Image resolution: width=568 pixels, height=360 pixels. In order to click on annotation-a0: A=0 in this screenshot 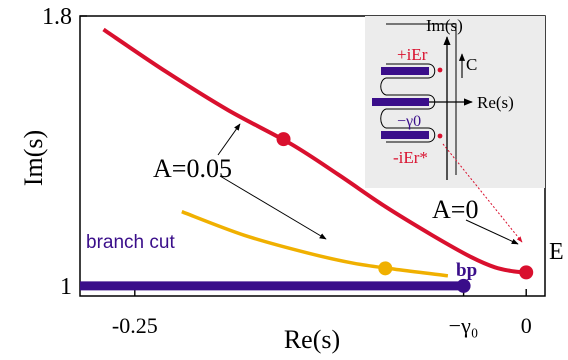, I will do `click(455, 209)`.